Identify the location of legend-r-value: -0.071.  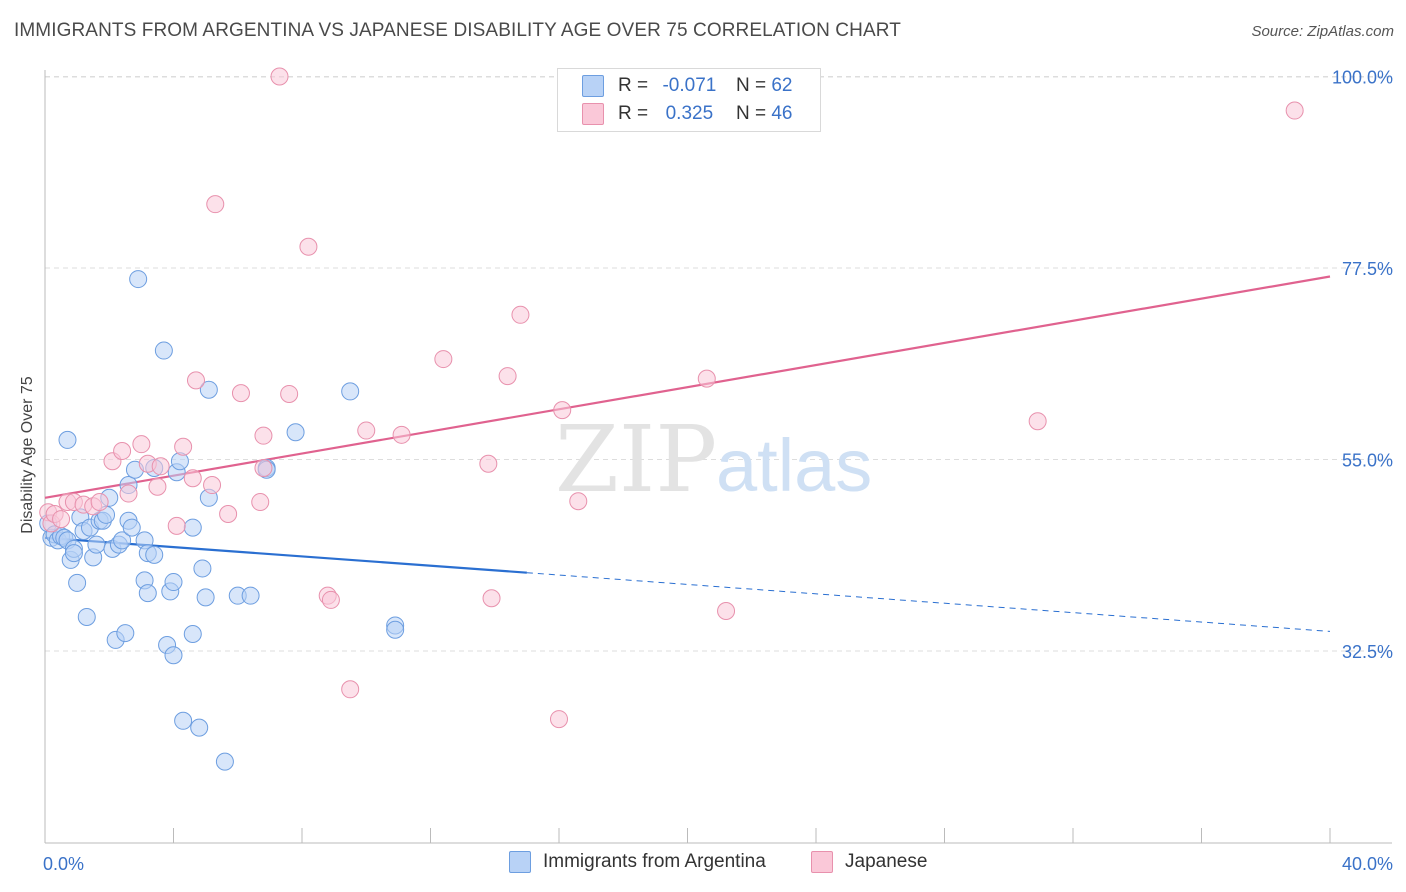
(689, 85).